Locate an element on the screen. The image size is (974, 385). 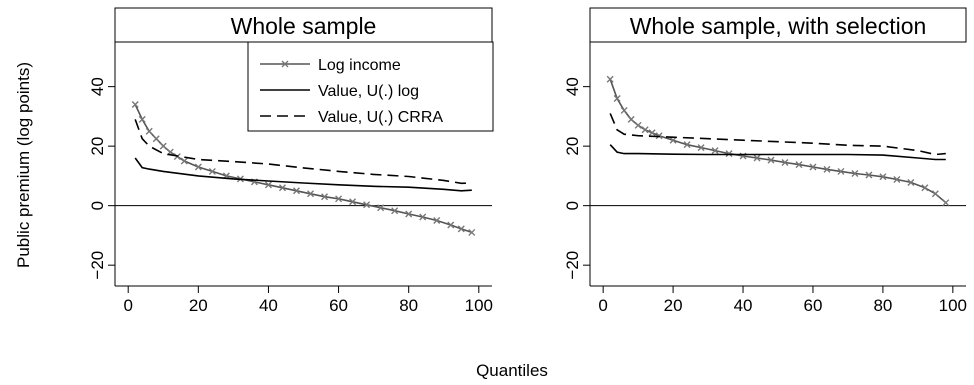
legend-box is located at coordinates (370, 86).